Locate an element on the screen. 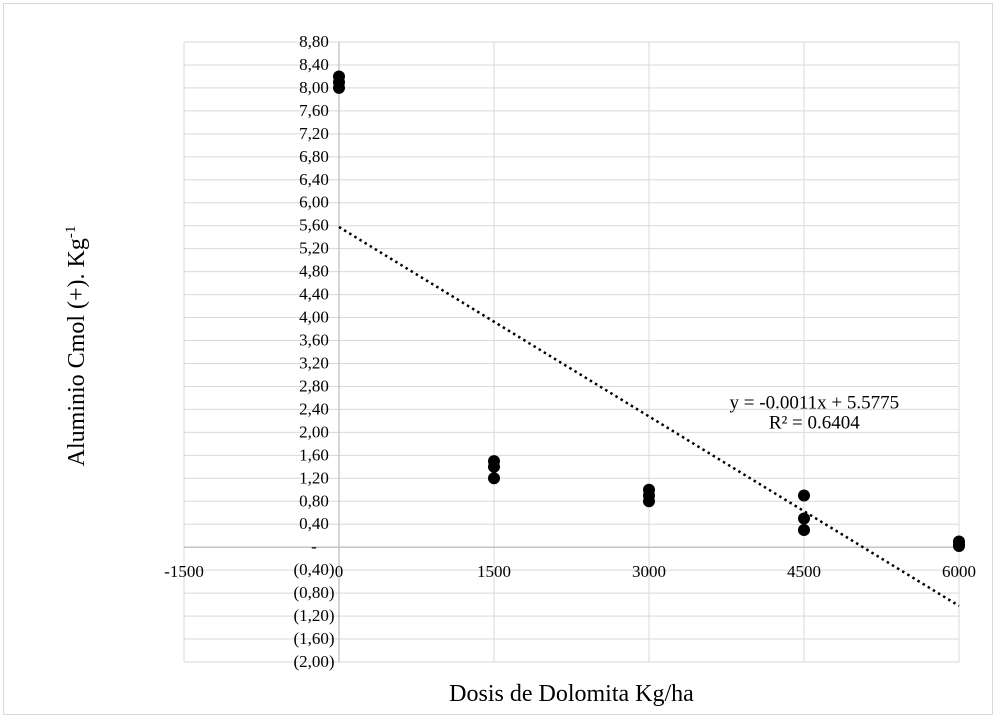 Image resolution: width=998 pixels, height=721 pixels. y-tick-label: 0,40 is located at coordinates (314, 523).